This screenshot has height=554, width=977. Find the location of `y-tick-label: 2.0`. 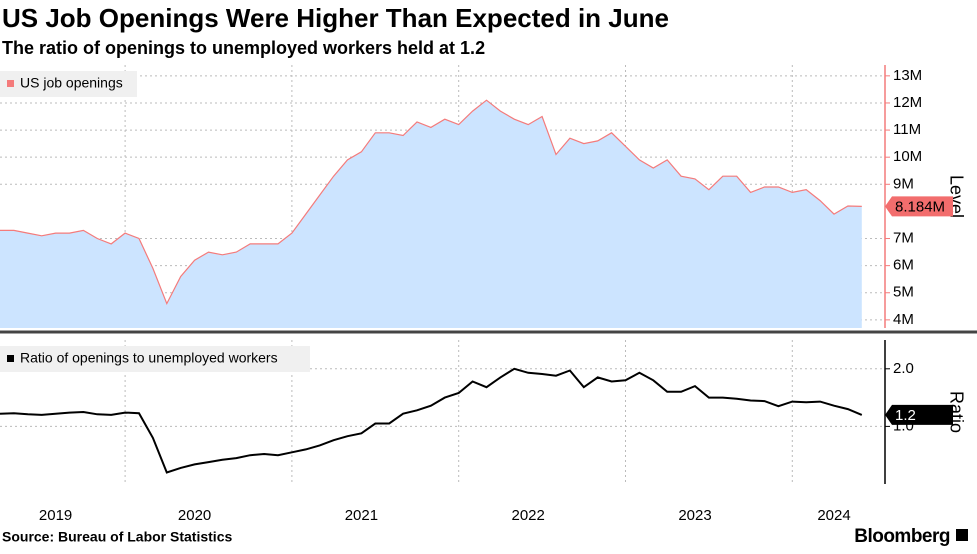

y-tick-label: 2.0 is located at coordinates (903, 368).